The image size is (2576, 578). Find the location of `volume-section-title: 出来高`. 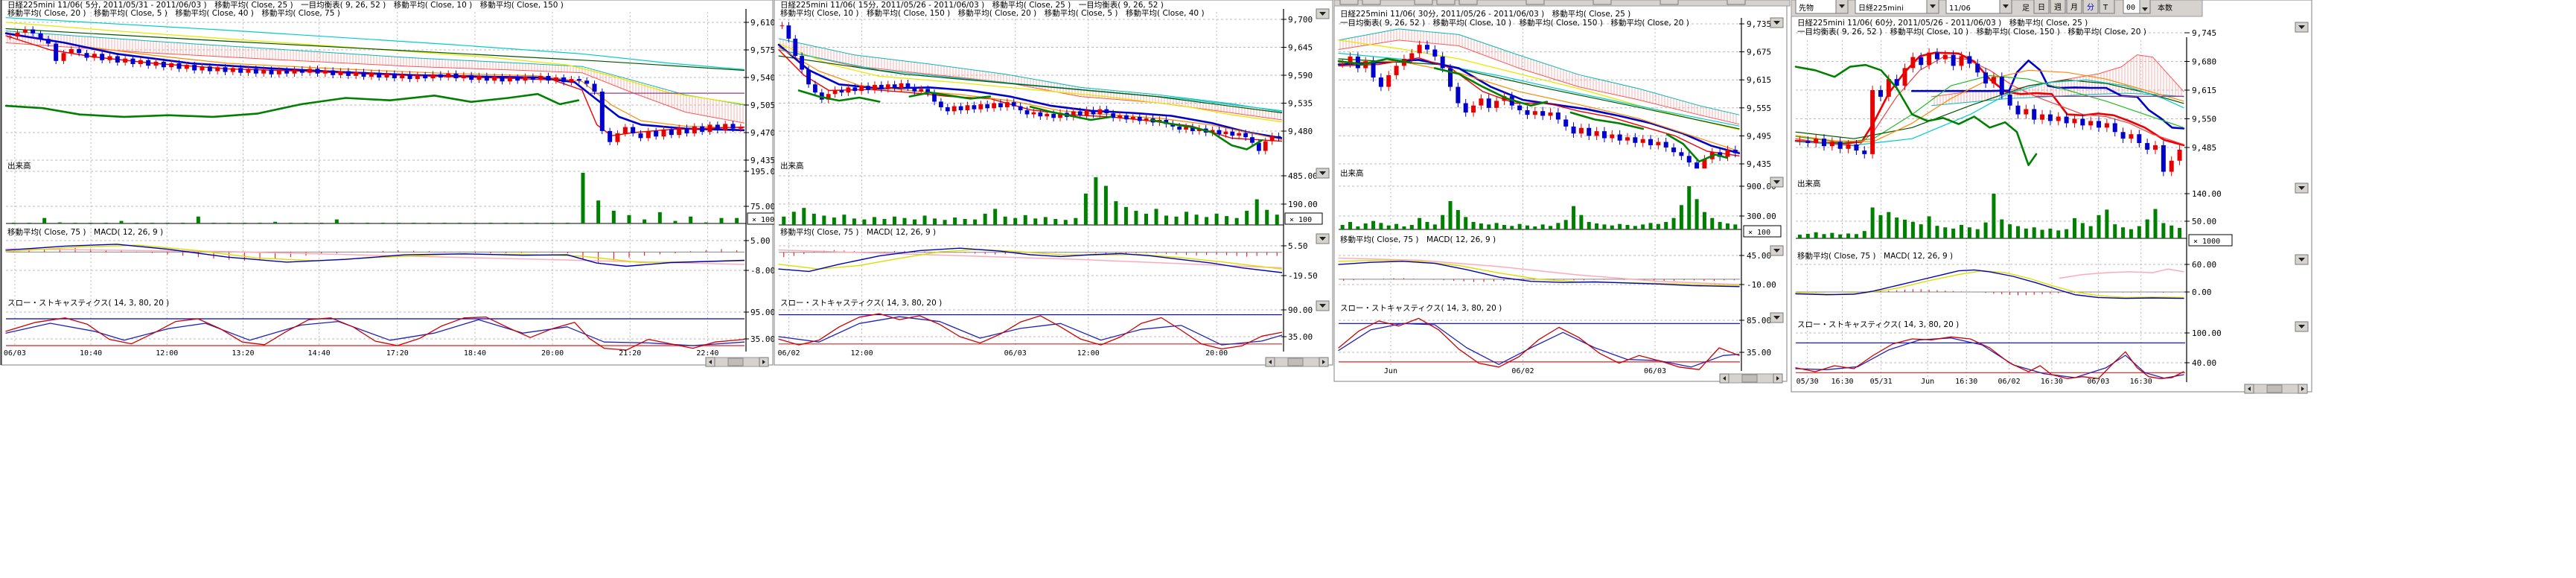

volume-section-title: 出来高 is located at coordinates (1352, 173).